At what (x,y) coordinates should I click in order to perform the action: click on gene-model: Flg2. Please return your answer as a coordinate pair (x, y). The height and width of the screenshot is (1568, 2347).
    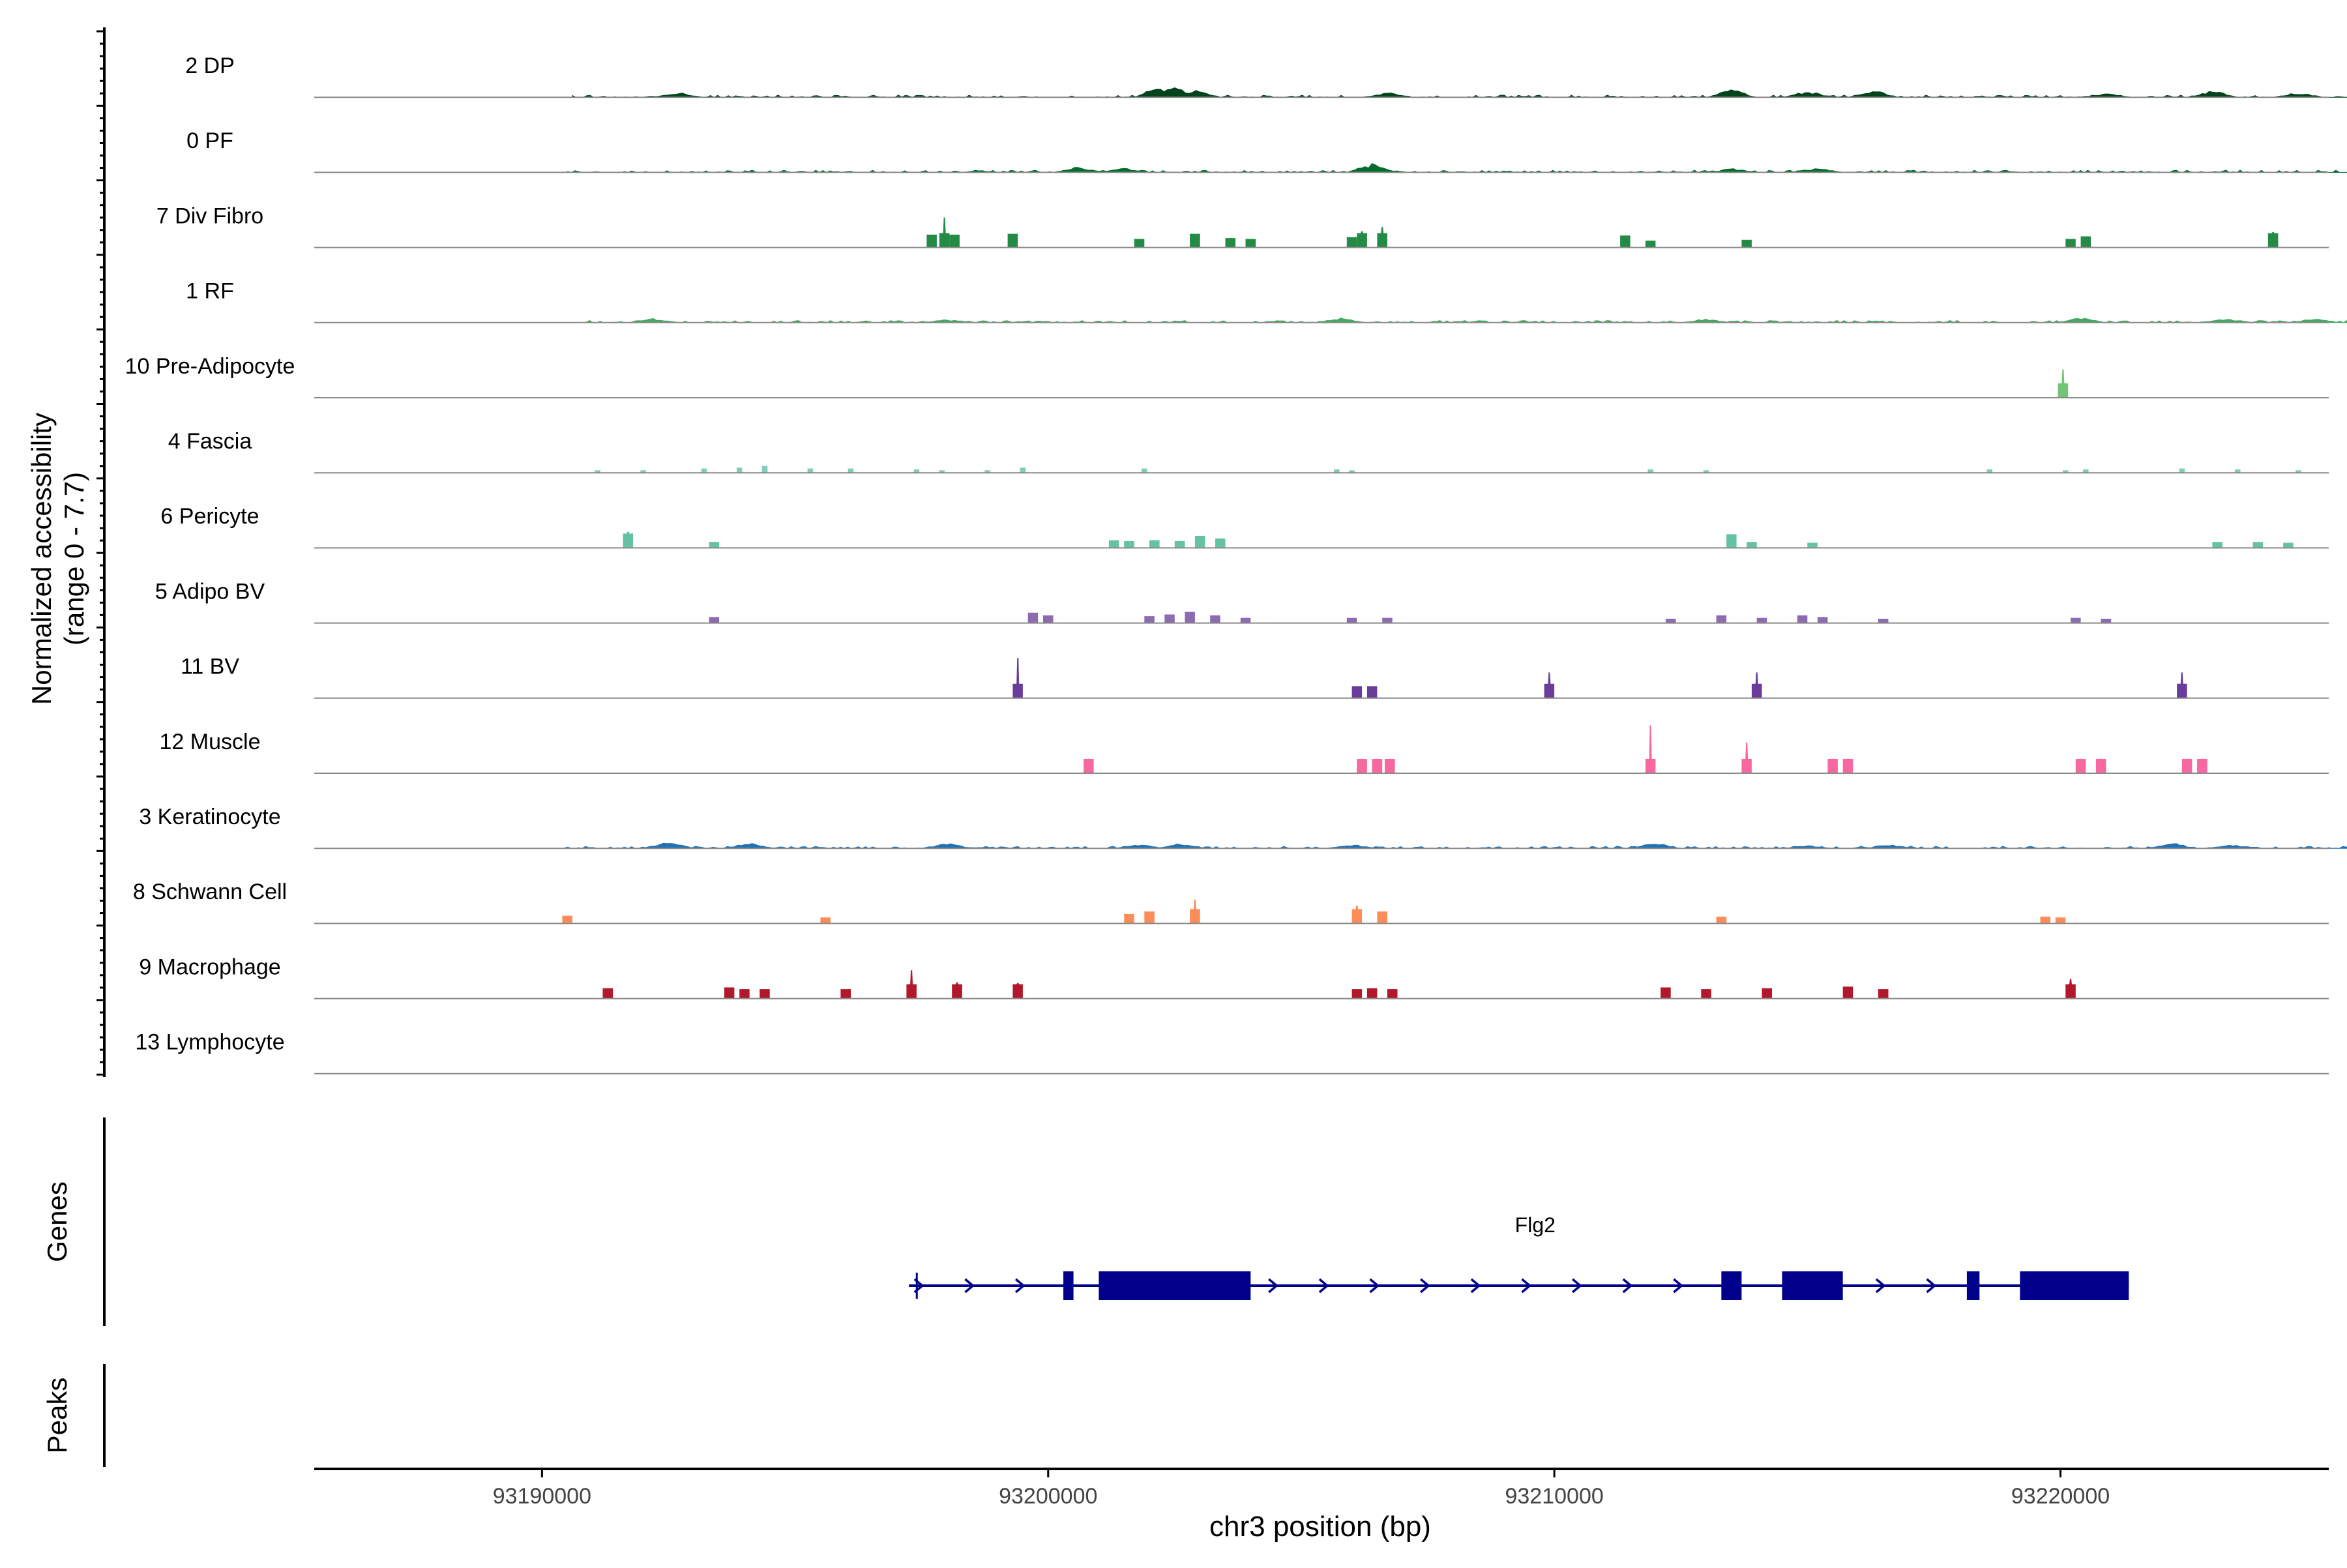
    Looking at the image, I should click on (1519, 1257).